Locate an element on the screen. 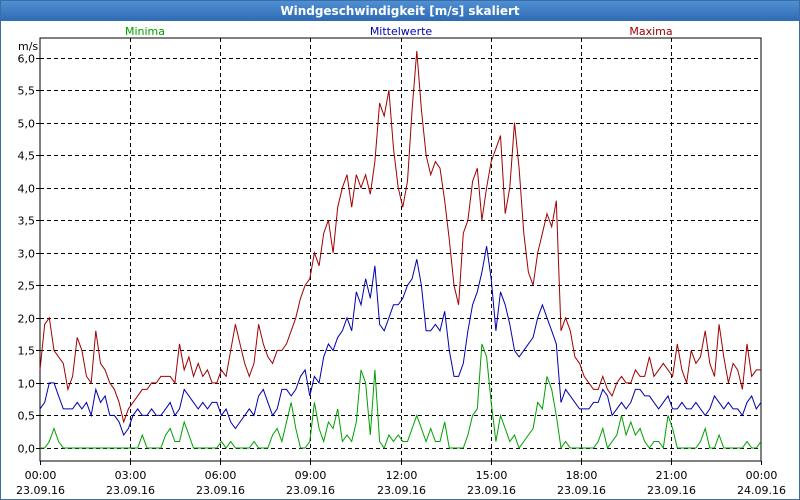 This screenshot has height=500, width=800. y-tick-label: 5,0 is located at coordinates (27, 124).